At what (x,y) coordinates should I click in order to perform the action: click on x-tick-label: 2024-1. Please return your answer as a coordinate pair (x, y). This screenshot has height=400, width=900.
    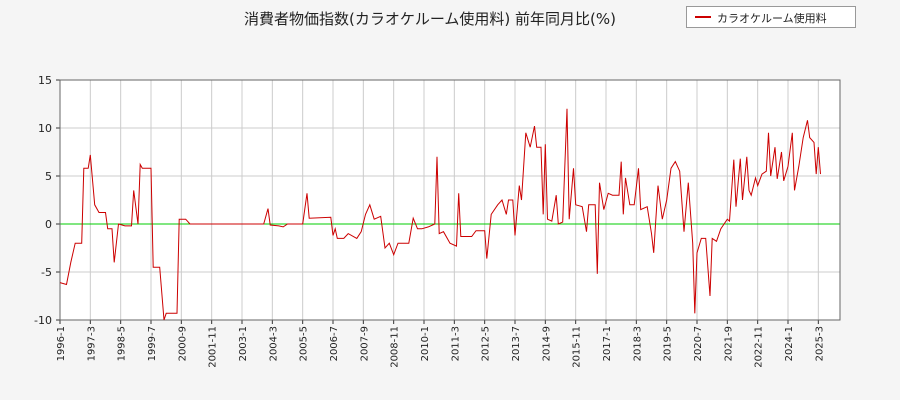
    Looking at the image, I should click on (789, 343).